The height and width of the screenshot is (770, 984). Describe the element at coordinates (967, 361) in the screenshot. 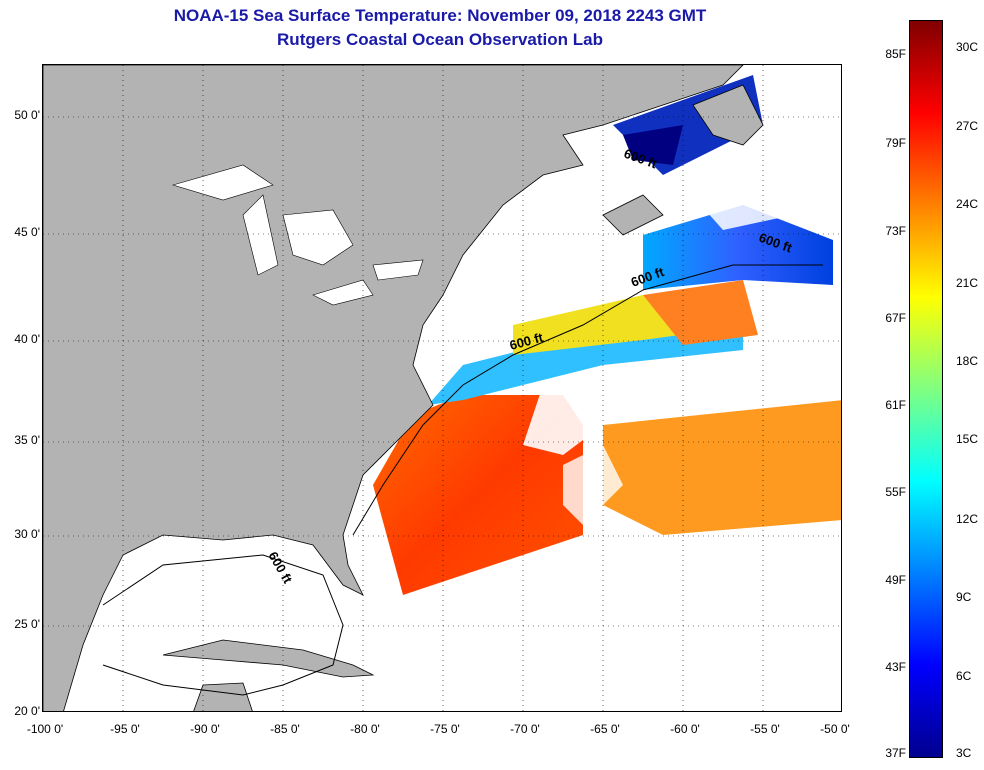

I see `colorbar-c-label: 18C` at that location.